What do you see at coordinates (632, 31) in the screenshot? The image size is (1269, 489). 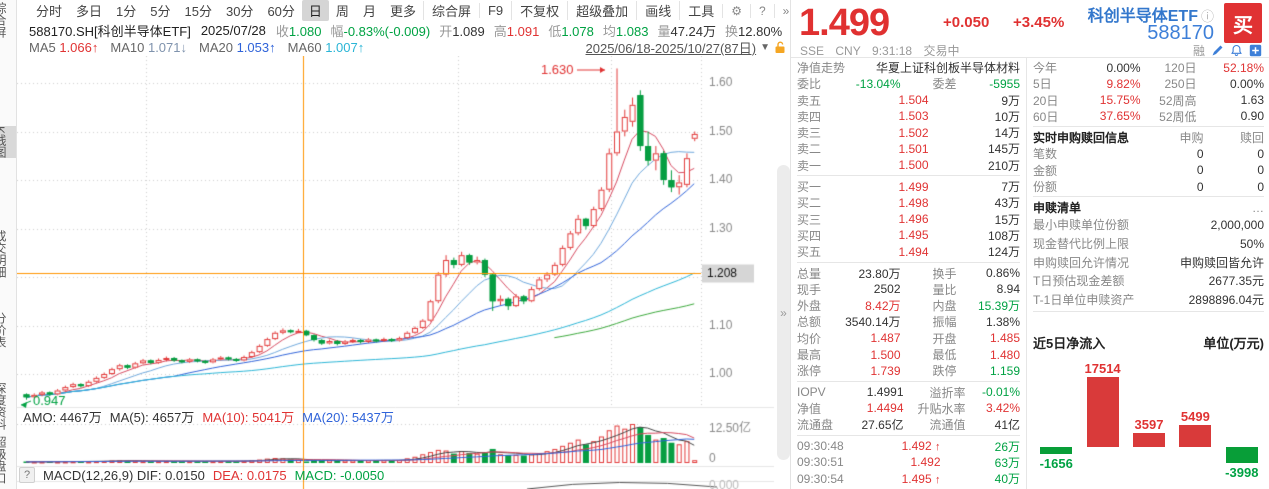 I see `field-value: 1.083` at bounding box center [632, 31].